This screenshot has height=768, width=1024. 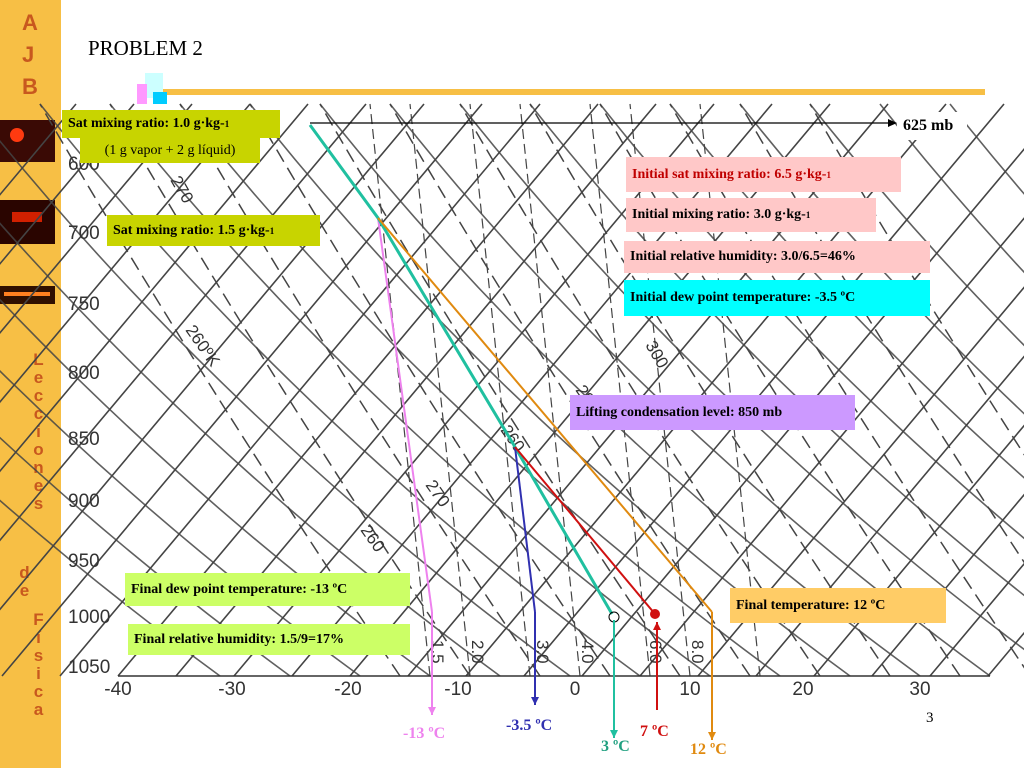 What do you see at coordinates (719, 214) in the screenshot?
I see `text: Initial mixing ratio: 3.0 g·kg-` at bounding box center [719, 214].